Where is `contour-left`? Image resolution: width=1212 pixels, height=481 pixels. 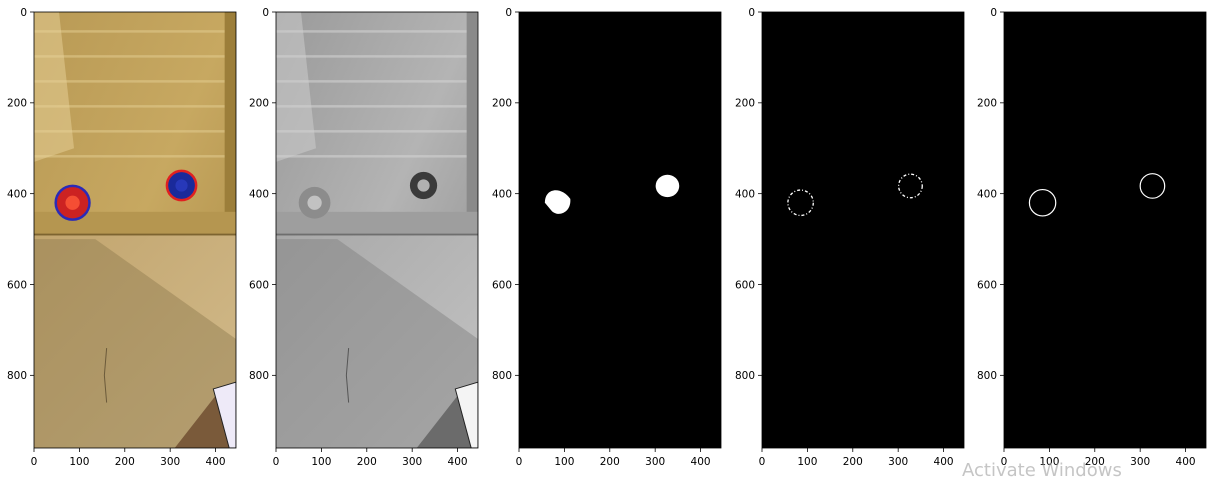 contour-left is located at coordinates (1042, 202).